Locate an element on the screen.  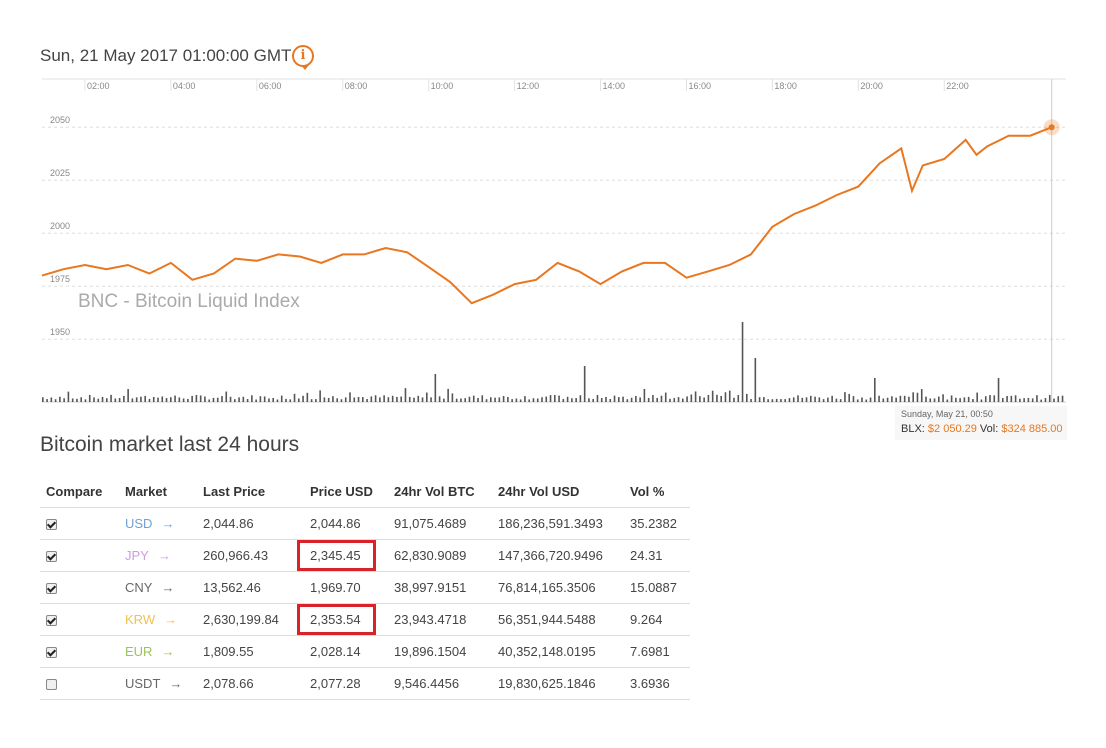
last-price-cell: 2,078.66 is located at coordinates (250, 683).